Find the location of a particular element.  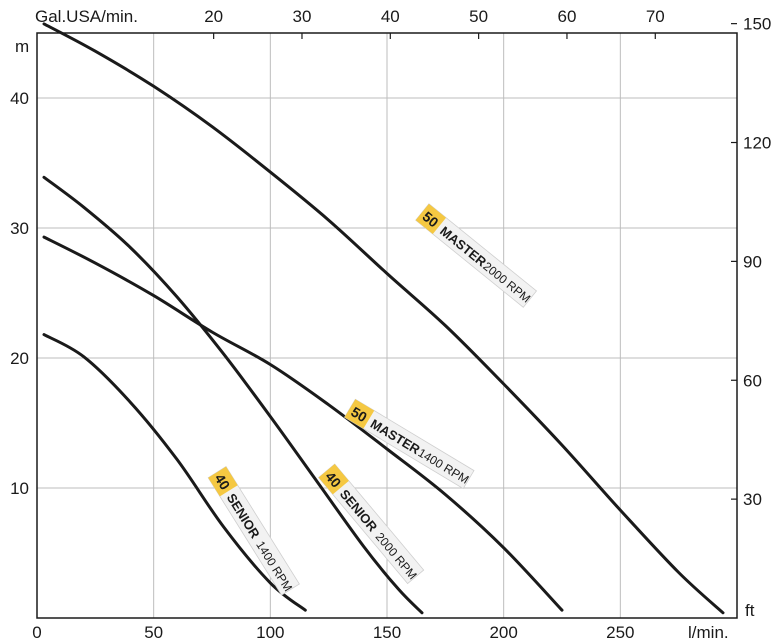

y-tick-label: 20 is located at coordinates (19, 358).